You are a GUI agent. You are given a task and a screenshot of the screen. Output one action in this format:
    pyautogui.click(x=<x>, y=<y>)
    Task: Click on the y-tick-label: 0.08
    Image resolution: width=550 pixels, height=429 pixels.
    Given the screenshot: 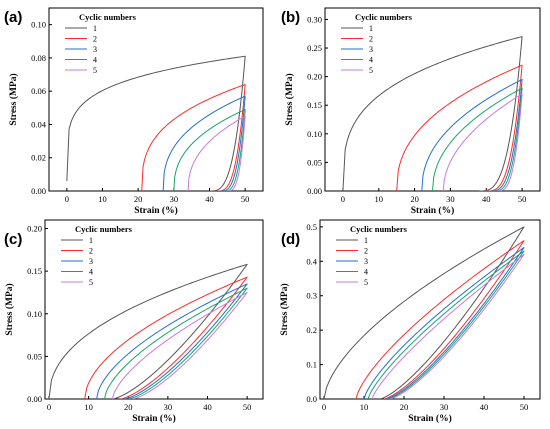 What is the action you would take?
    pyautogui.click(x=38, y=58)
    